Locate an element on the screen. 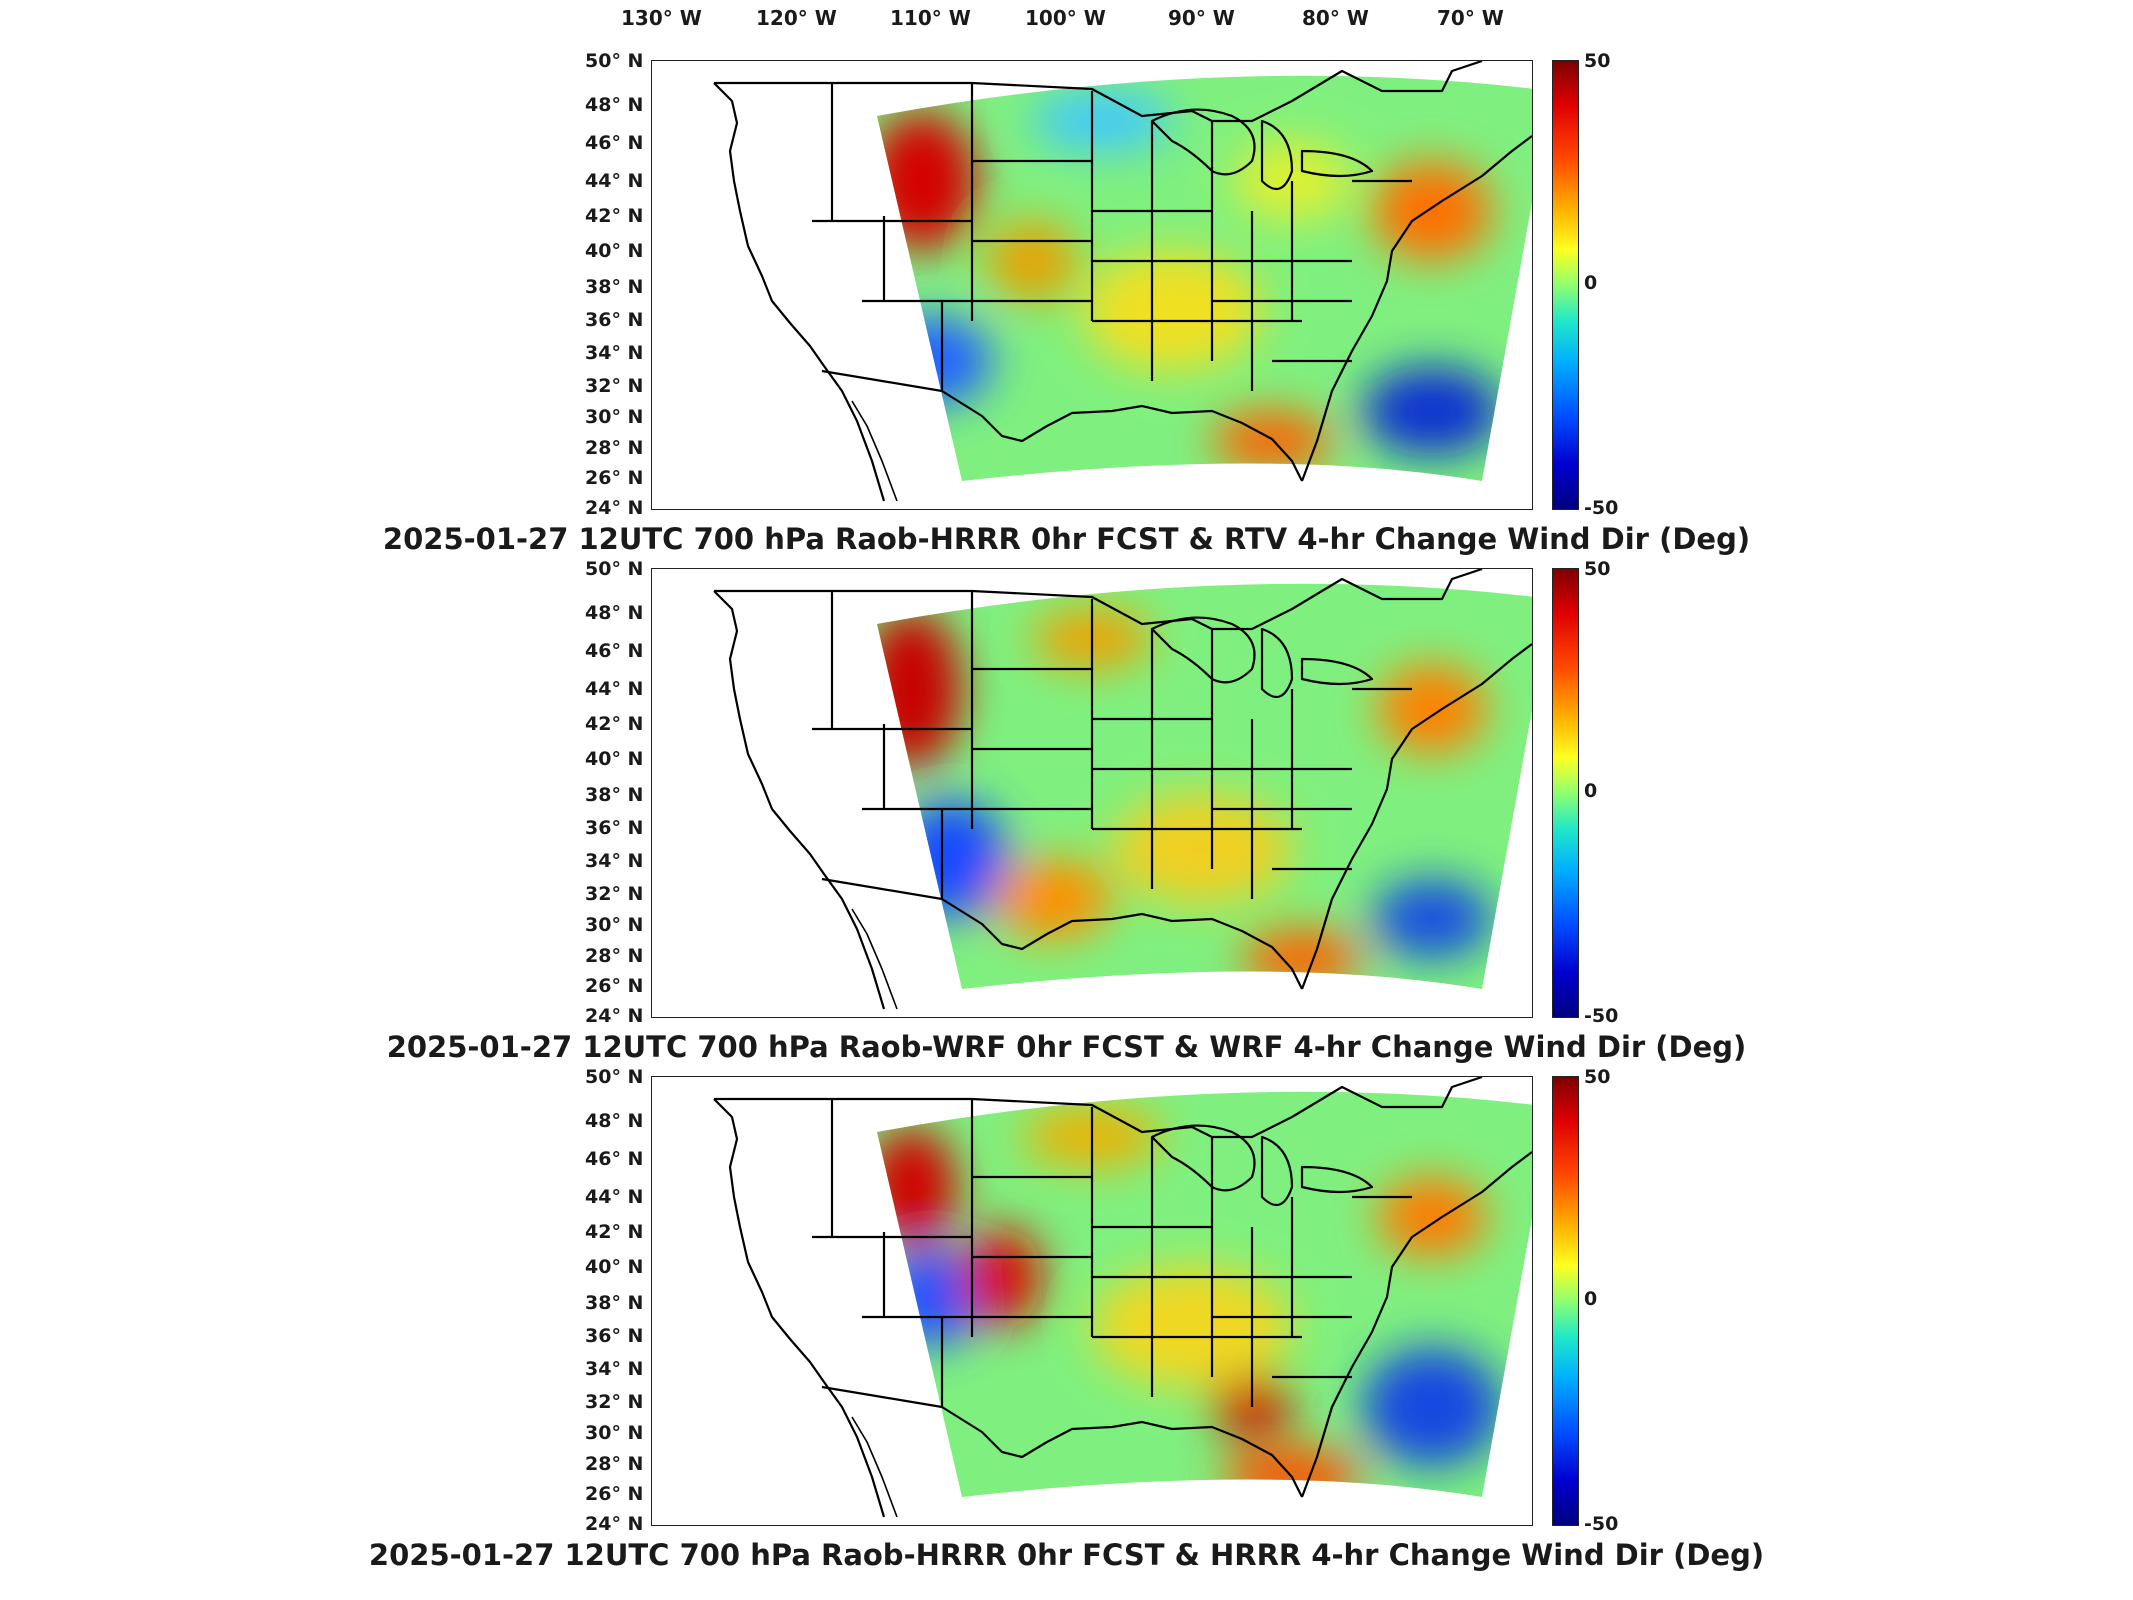  lon-label: 130° W is located at coordinates (661, 18).